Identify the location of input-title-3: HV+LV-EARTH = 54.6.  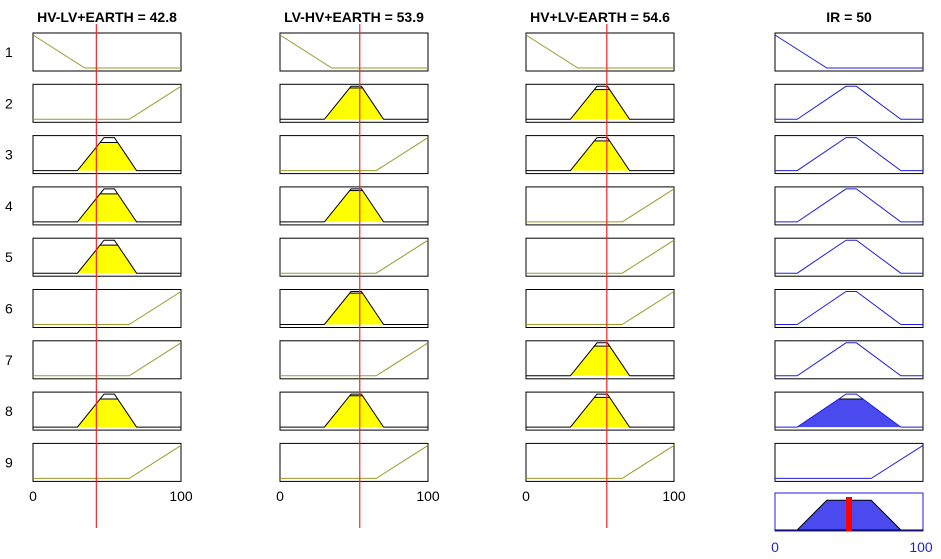
(600, 17).